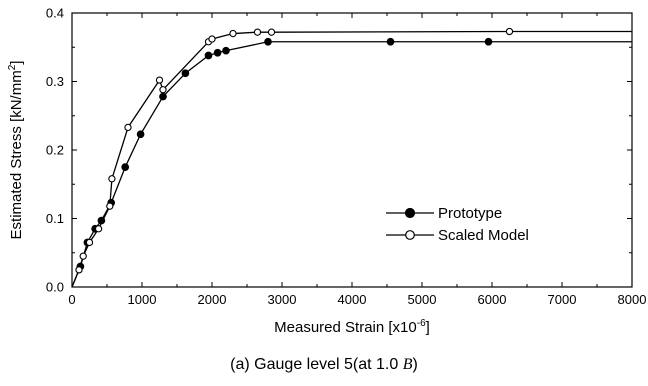 The image size is (648, 386). I want to click on legend-marker-prototype, so click(410, 213).